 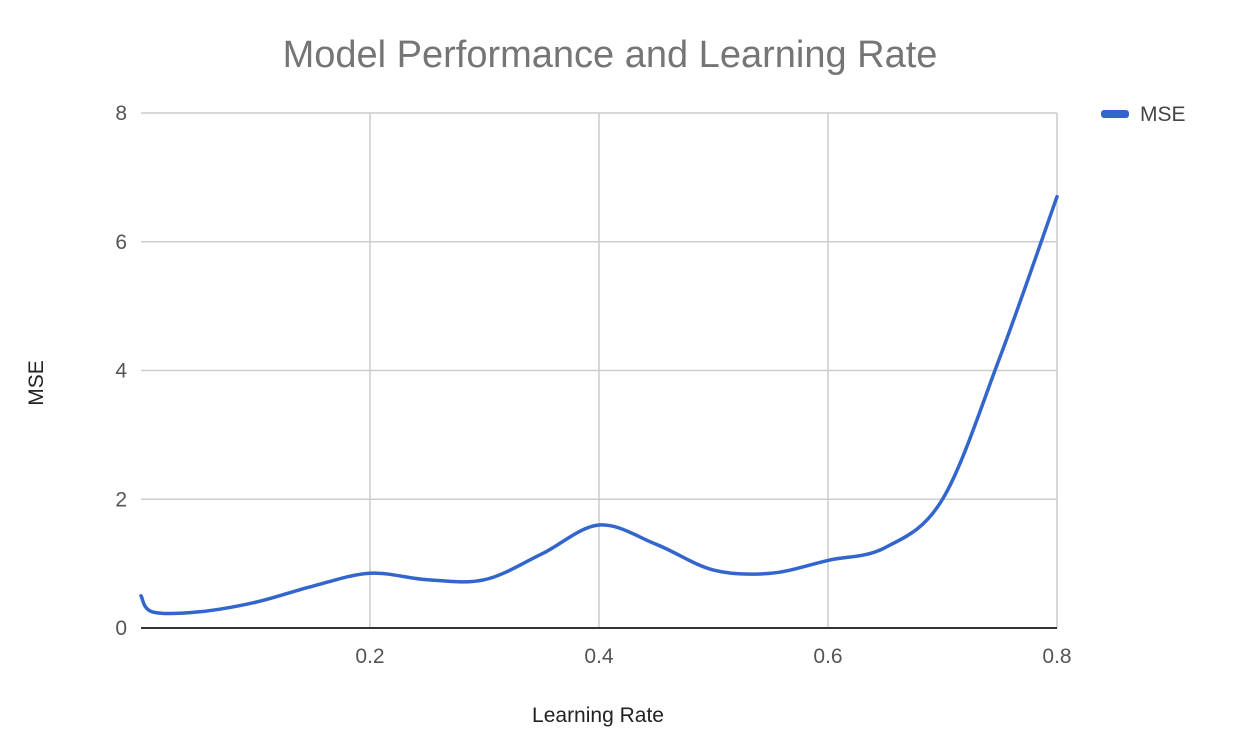 I want to click on y-tick-label: 8, so click(x=121, y=113).